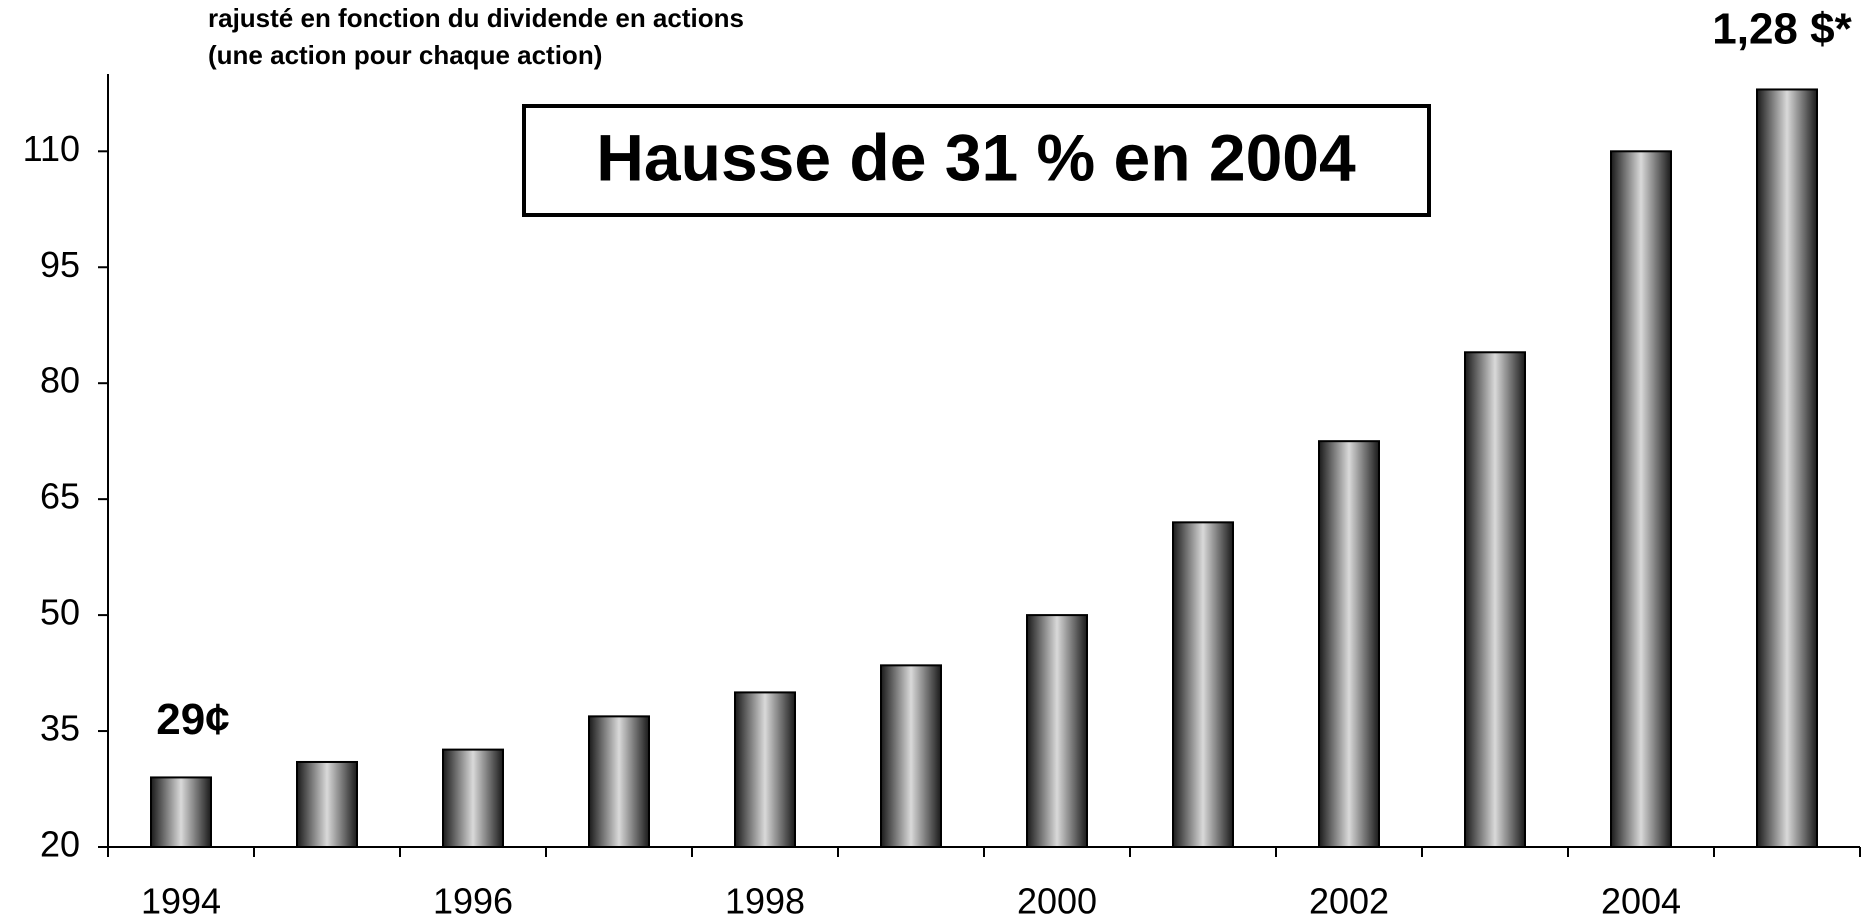 The width and height of the screenshot is (1872, 916). I want to click on headline-box, so click(976, 160).